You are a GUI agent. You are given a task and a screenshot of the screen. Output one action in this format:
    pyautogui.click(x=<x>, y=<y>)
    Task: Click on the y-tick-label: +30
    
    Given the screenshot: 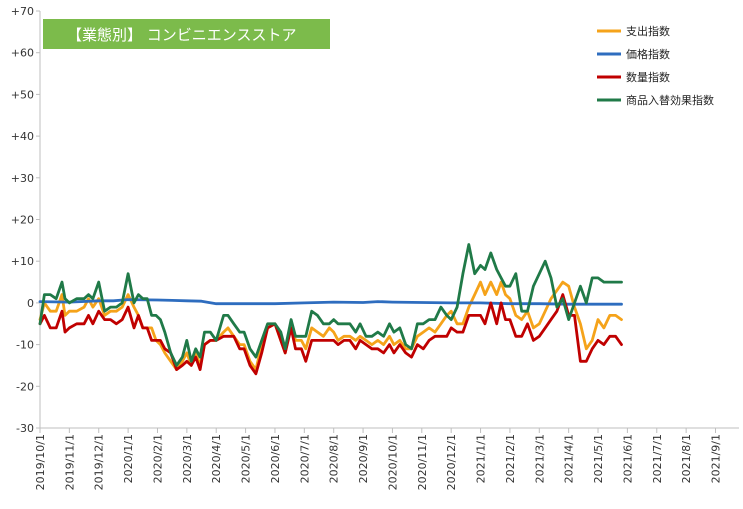 What is the action you would take?
    pyautogui.click(x=22, y=178)
    